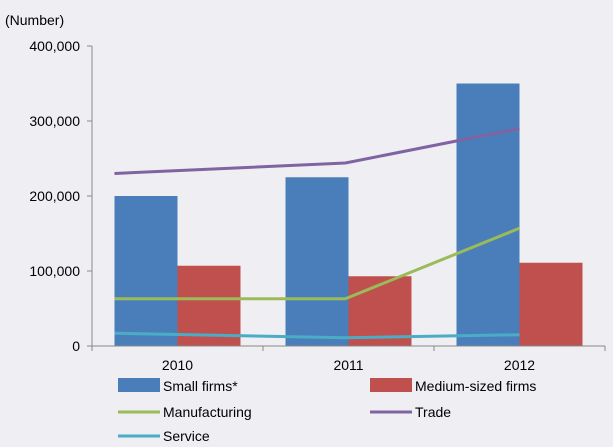 This screenshot has width=613, height=447. Describe the element at coordinates (519, 365) in the screenshot. I see `x-tick-label: 2012` at that location.